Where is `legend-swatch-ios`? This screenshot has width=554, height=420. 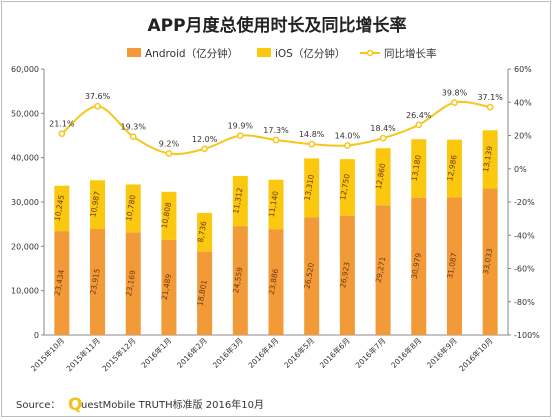
legend-swatch-ios is located at coordinates (264, 52).